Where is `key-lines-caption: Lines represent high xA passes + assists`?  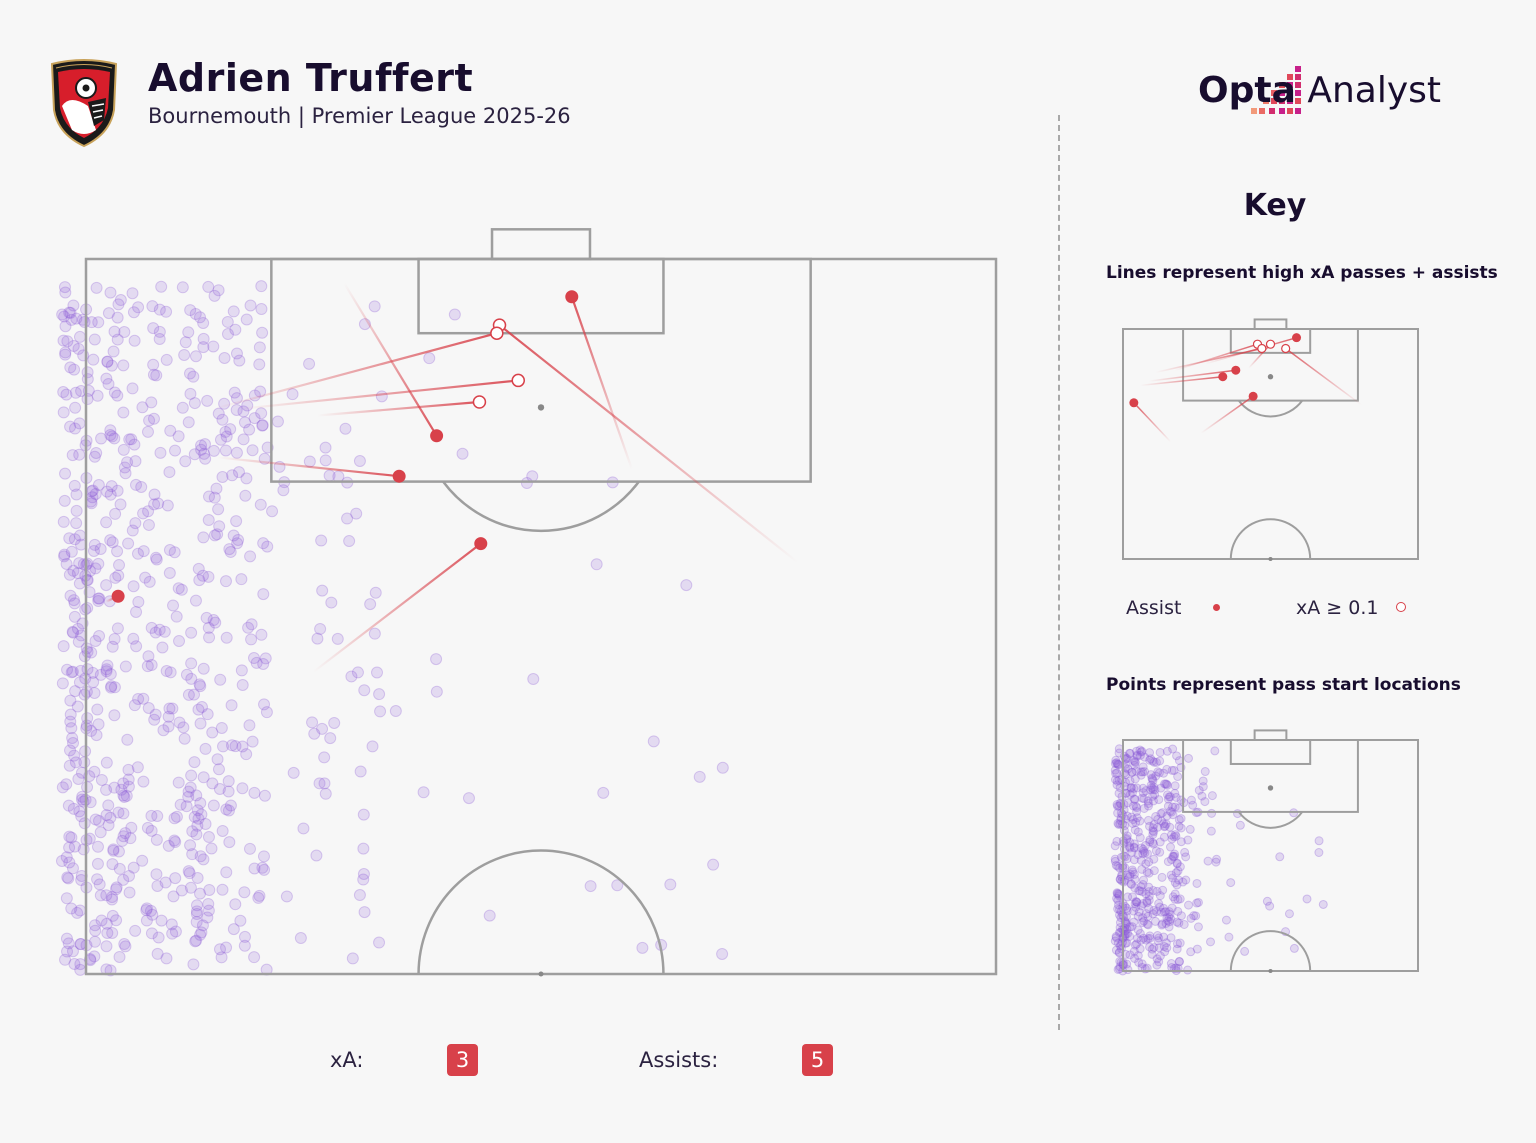 key-lines-caption: Lines represent high xA passes + assists is located at coordinates (1302, 273).